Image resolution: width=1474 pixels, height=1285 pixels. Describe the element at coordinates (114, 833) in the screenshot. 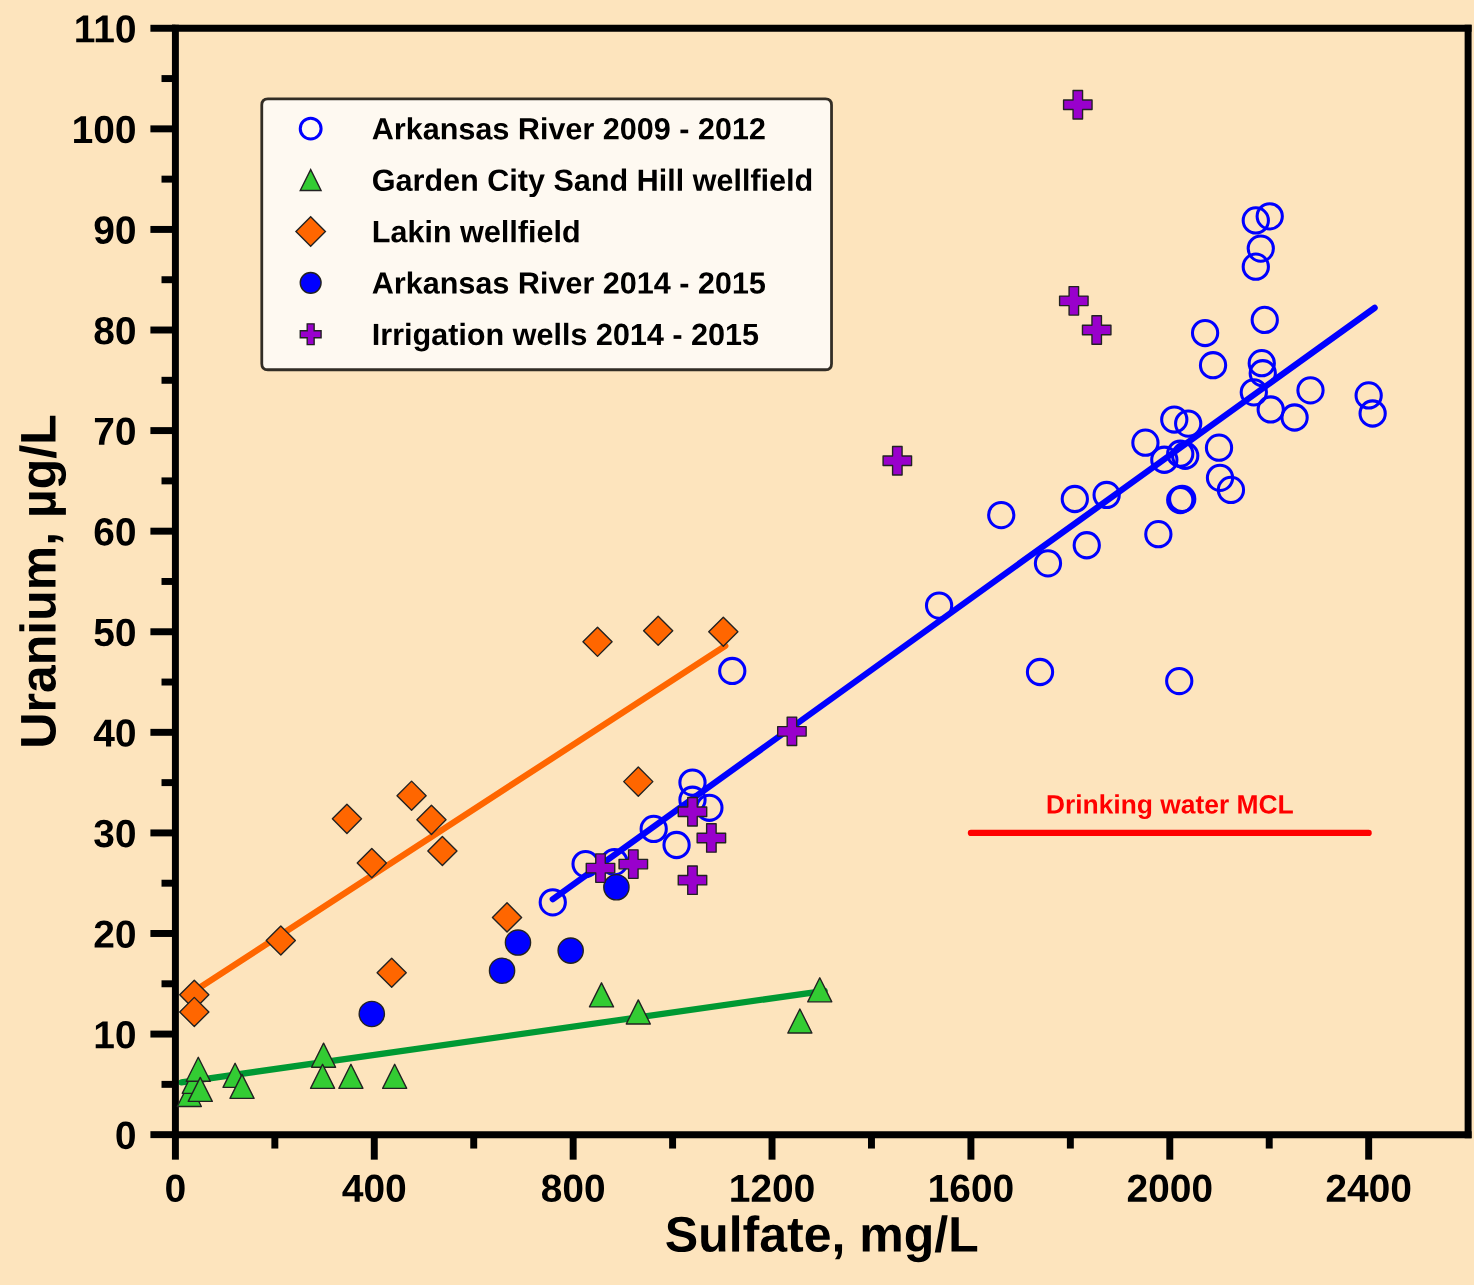

I see `y-tick-label: 30` at that location.